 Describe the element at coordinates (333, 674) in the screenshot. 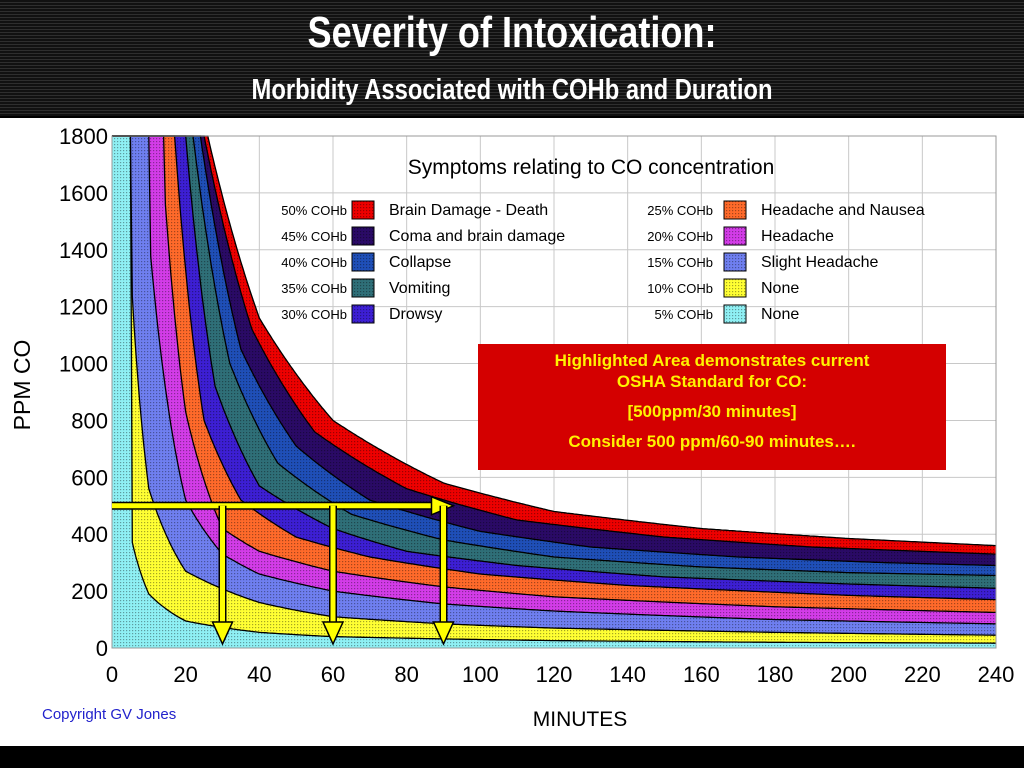

I see `x-tick-label: 60` at that location.